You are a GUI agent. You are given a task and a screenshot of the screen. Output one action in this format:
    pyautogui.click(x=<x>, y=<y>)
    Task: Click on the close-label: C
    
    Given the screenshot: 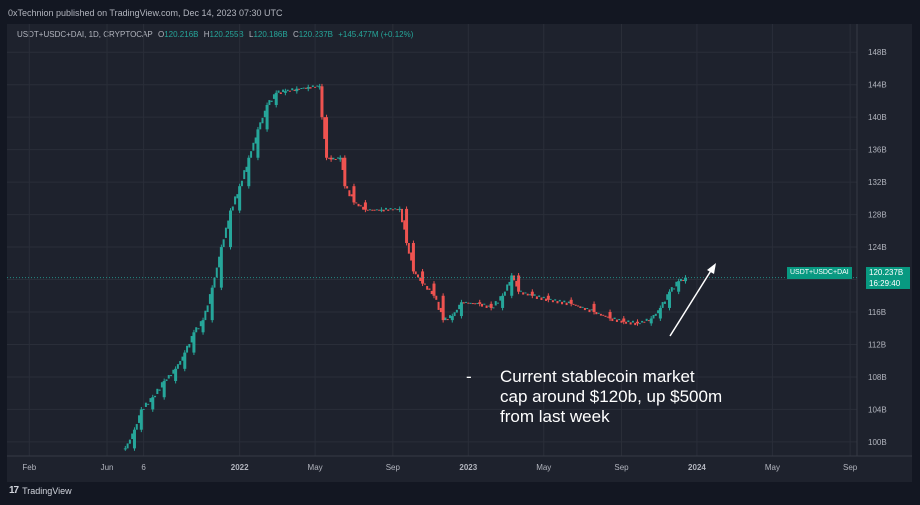 What is the action you would take?
    pyautogui.click(x=295, y=34)
    